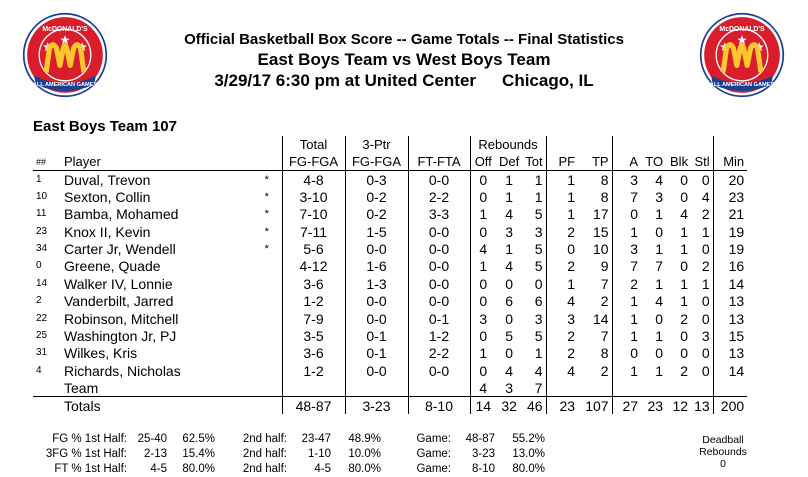  What do you see at coordinates (39, 179) in the screenshot?
I see `cell-num: 1` at bounding box center [39, 179].